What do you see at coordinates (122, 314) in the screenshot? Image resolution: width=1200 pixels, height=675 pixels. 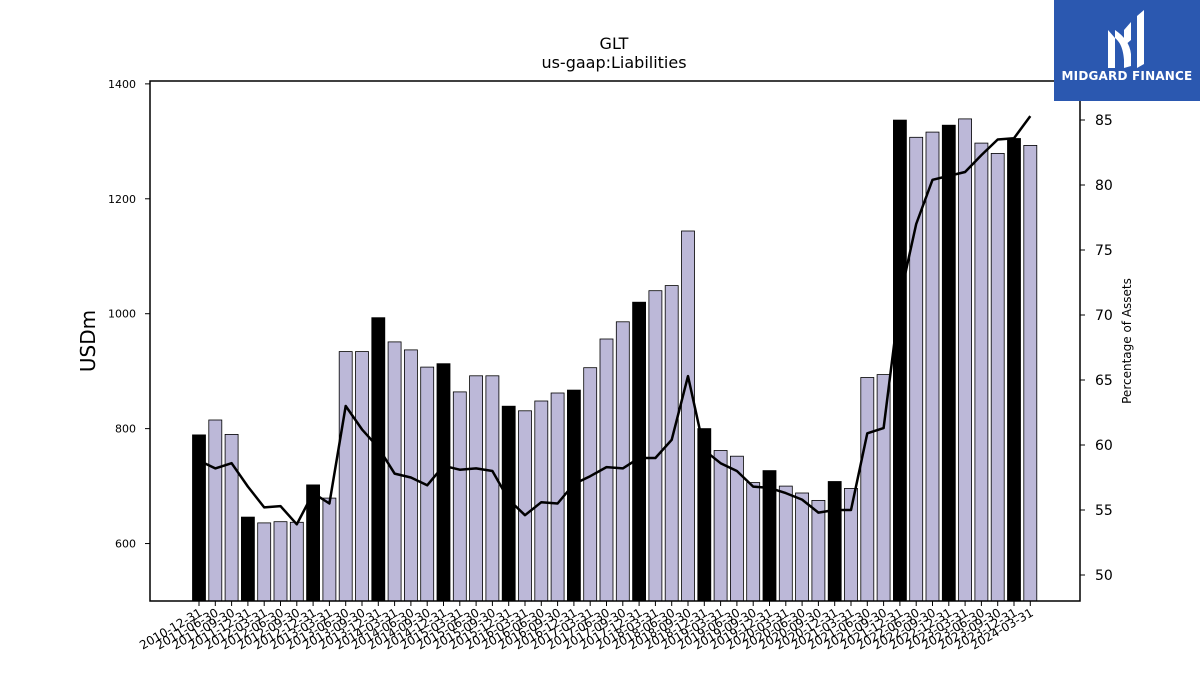 I see `y-tick-label: 1000` at bounding box center [122, 314].